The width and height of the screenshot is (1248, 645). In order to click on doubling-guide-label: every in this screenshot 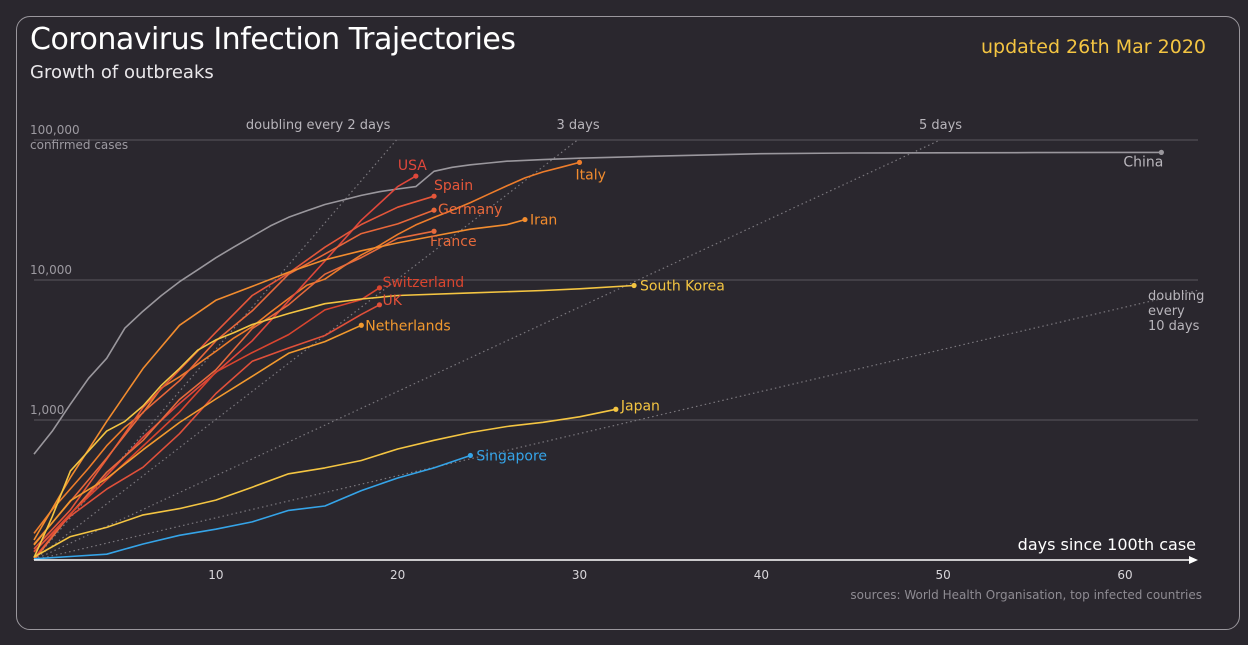, I will do `click(1166, 311)`.